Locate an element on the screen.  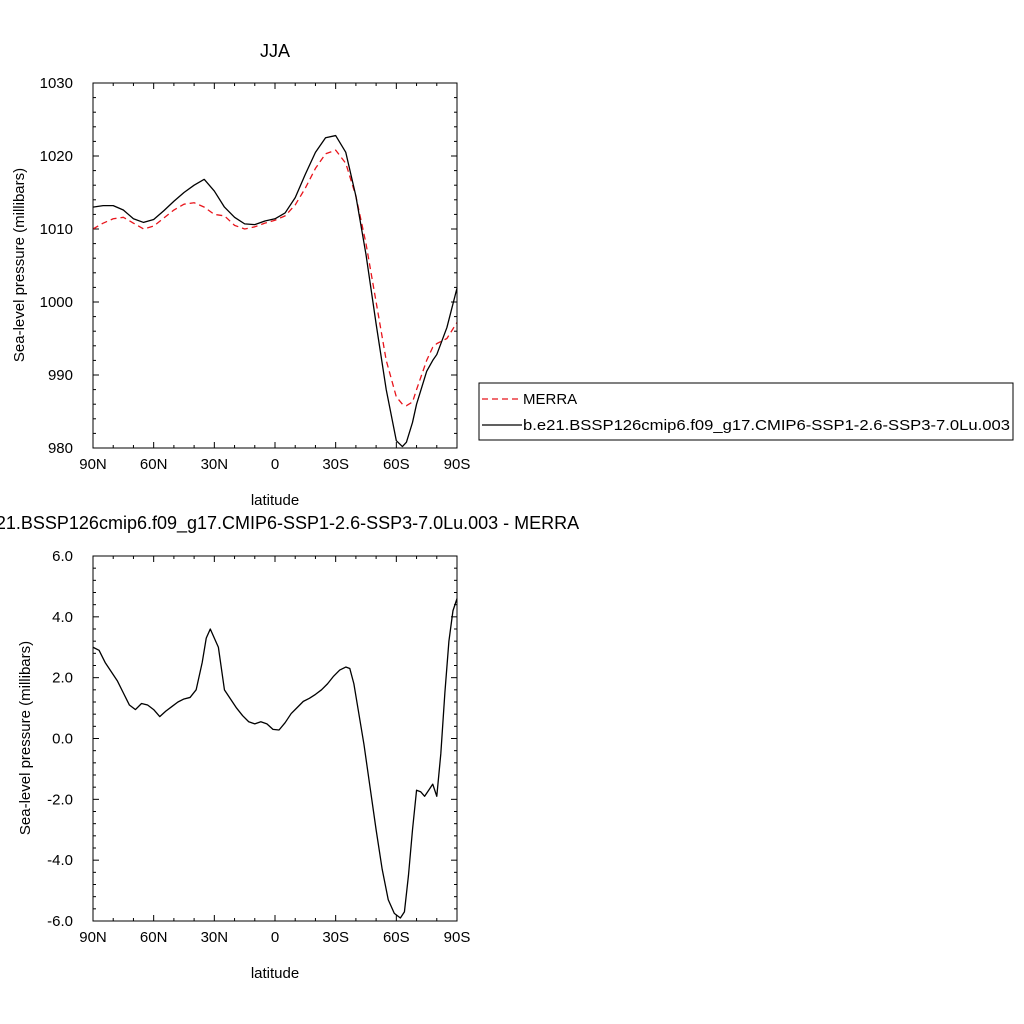
top-xtick-label: 90N is located at coordinates (93, 464).